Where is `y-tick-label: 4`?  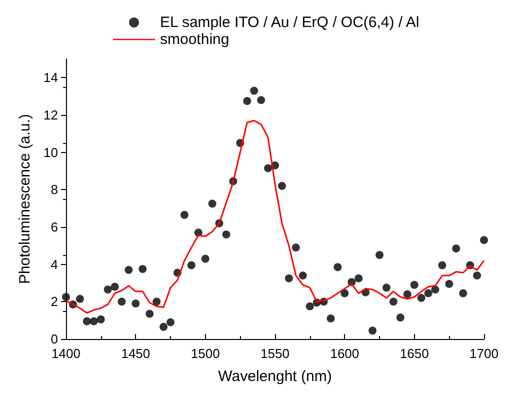 y-tick-label: 4 is located at coordinates (54, 264).